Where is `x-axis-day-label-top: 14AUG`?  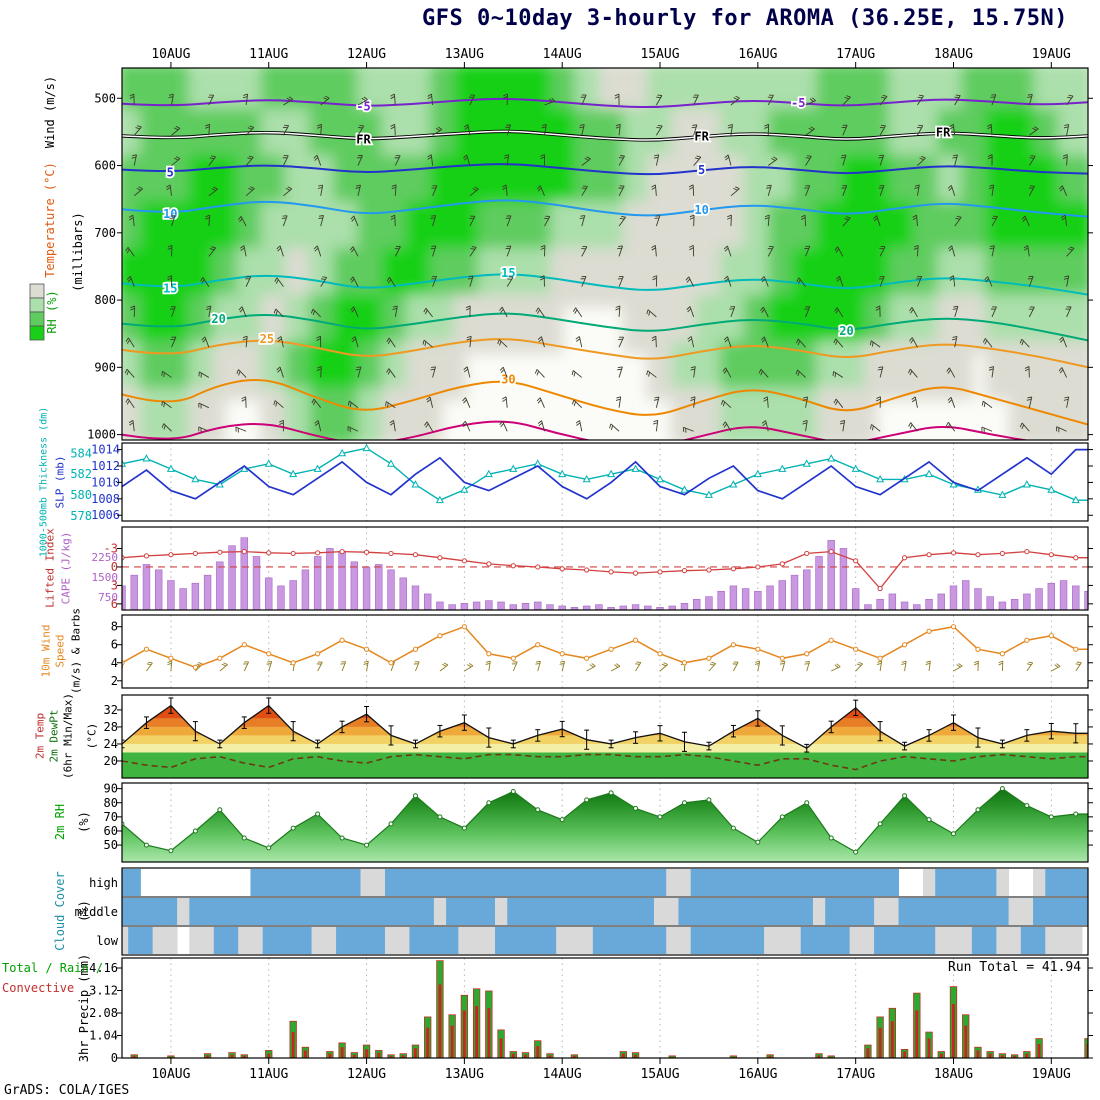 x-axis-day-label-top: 14AUG is located at coordinates (562, 54).